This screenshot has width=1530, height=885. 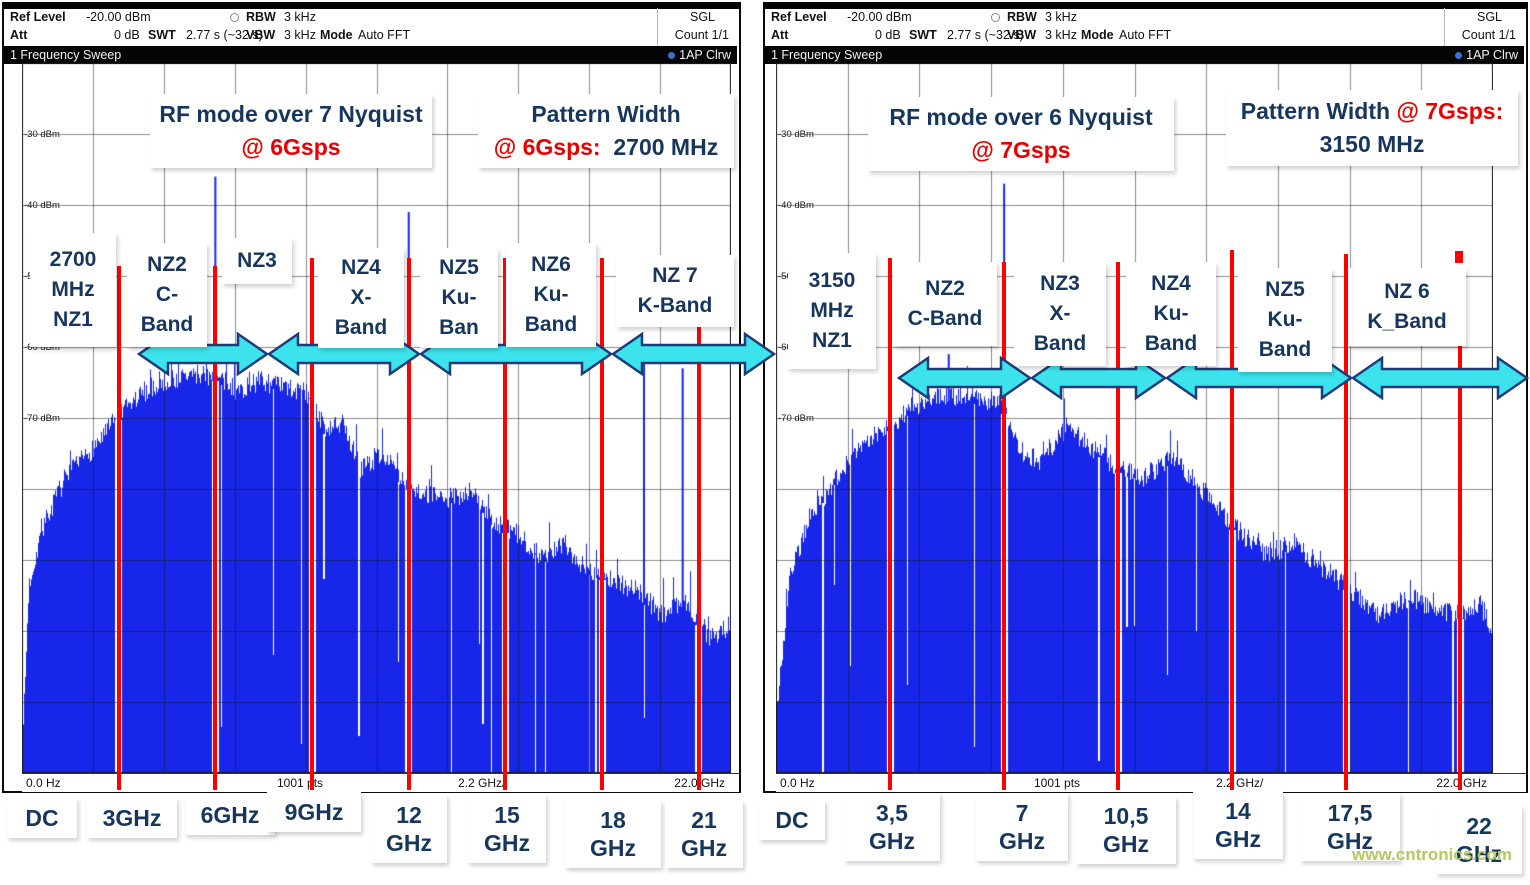 What do you see at coordinates (796, 418) in the screenshot?
I see `amplitude-label--70: -70 dBm` at bounding box center [796, 418].